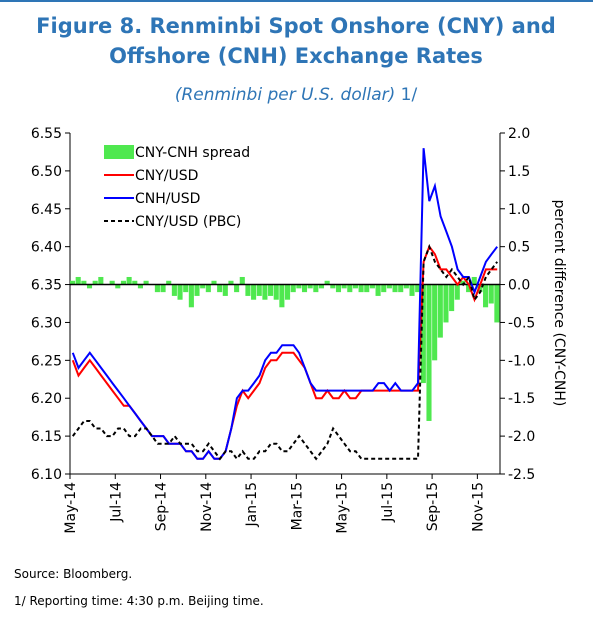 This screenshot has width=593, height=632. What do you see at coordinates (252, 504) in the screenshot?
I see `x-tick-label: Jan-15` at bounding box center [252, 504].